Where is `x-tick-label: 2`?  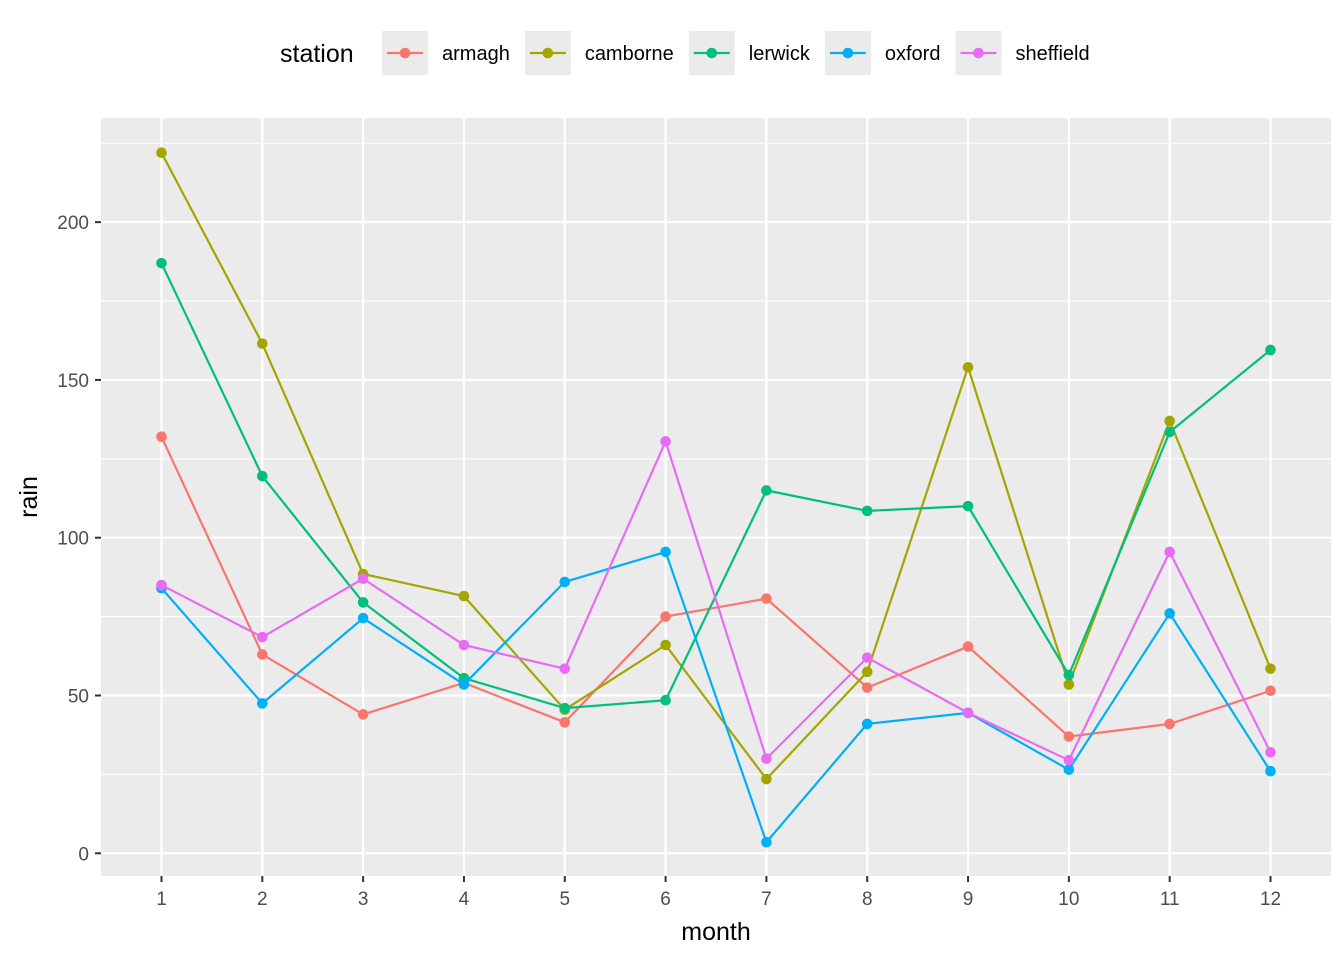
x-tick-label: 2 is located at coordinates (262, 899).